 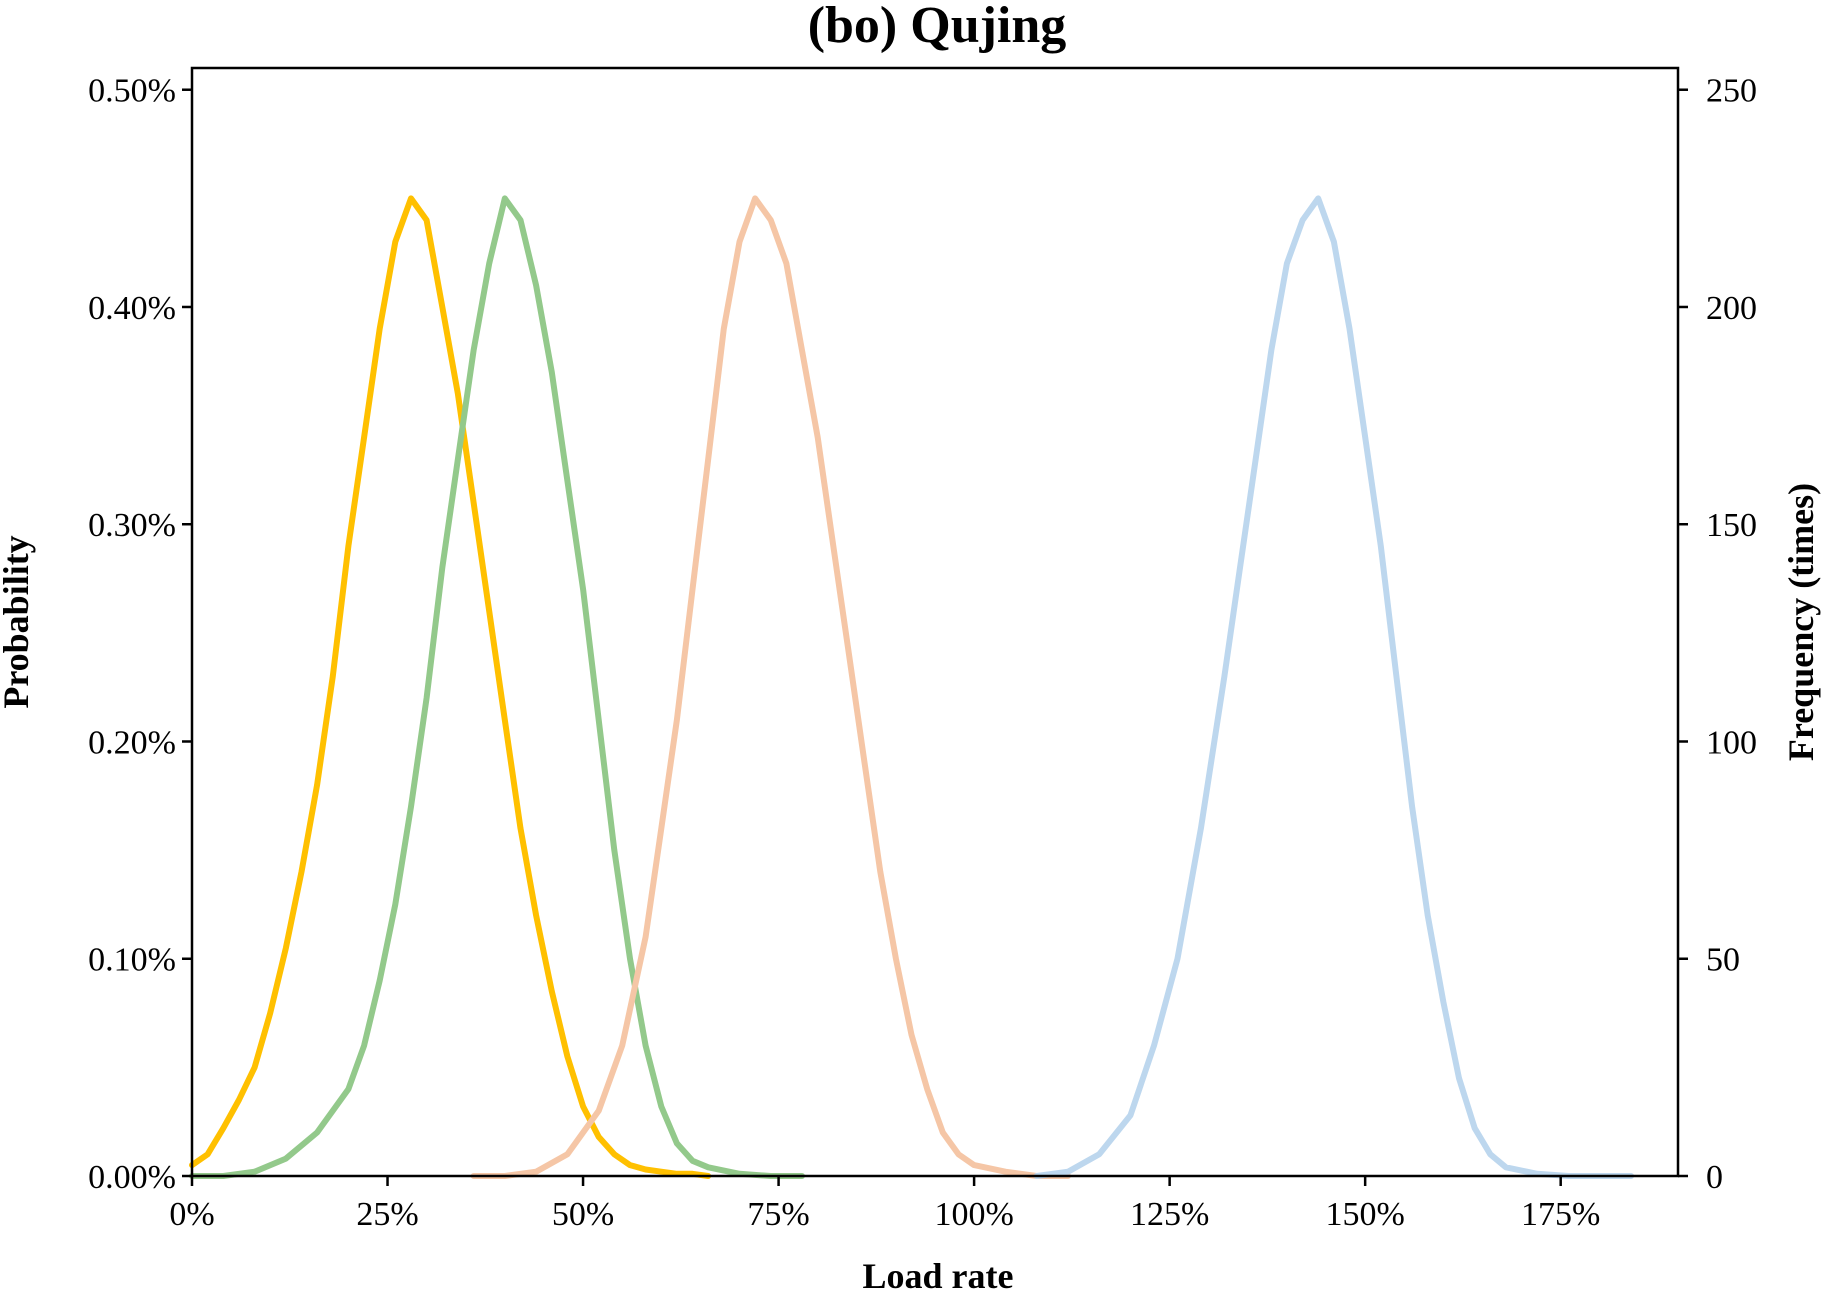 I want to click on y-tick-label: 0.00%, so click(x=132, y=1177).